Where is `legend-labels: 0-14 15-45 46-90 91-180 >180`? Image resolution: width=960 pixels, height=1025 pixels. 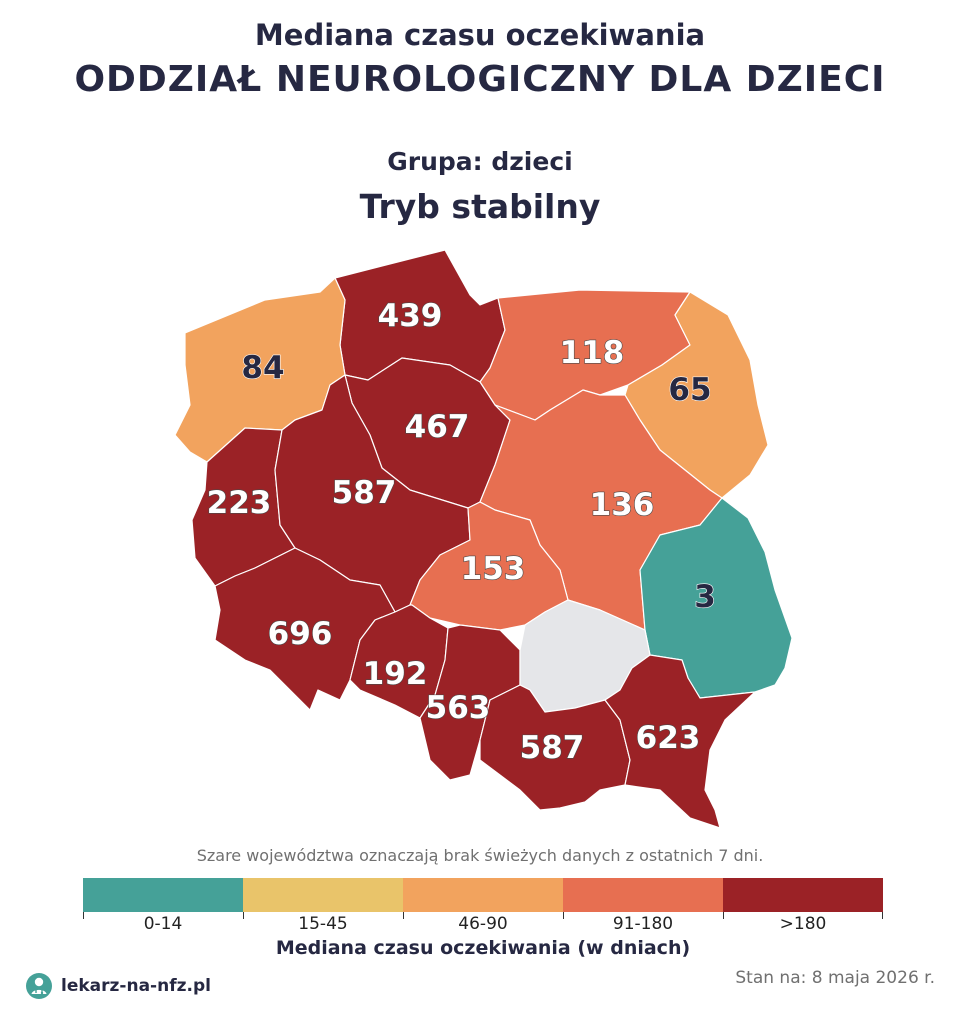 legend-labels: 0-14 15-45 46-90 91-180 >180 is located at coordinates (483, 924).